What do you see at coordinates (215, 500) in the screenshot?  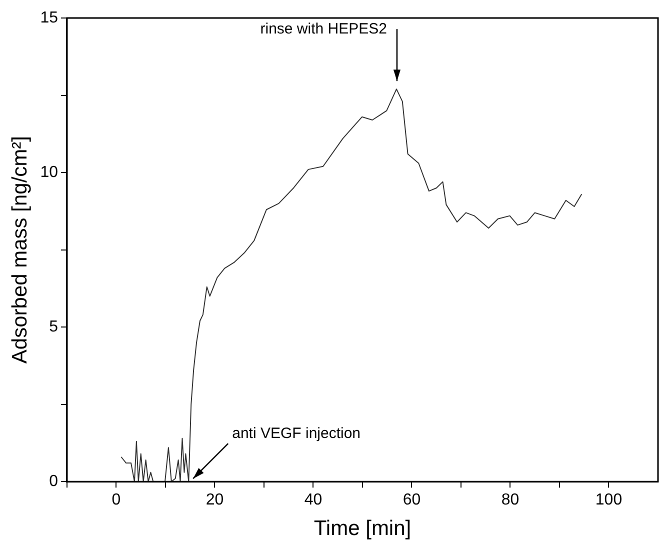 I see `x-tick-label: 20` at bounding box center [215, 500].